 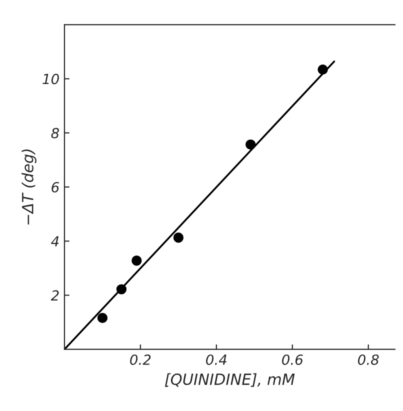 What do you see at coordinates (216, 359) in the screenshot?
I see `x-tick-label: 0.4` at bounding box center [216, 359].